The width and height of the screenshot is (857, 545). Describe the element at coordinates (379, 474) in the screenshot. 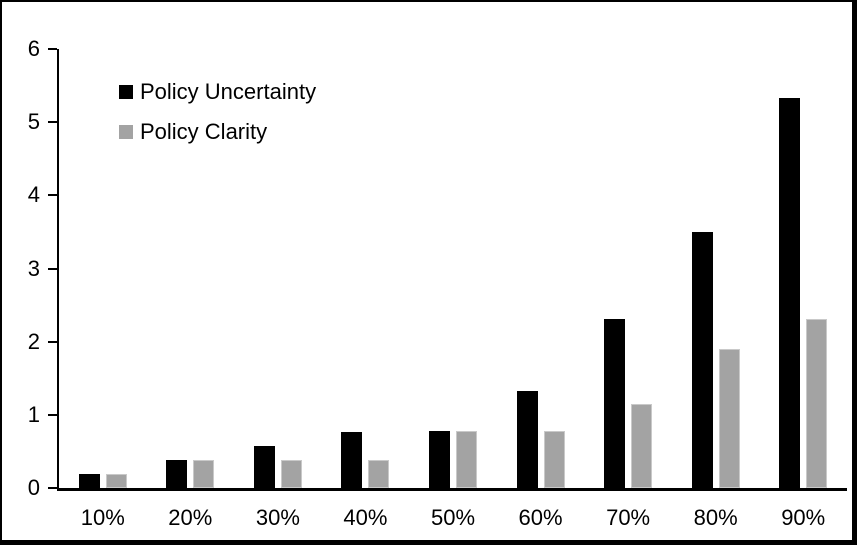

I see `bar-policy-clarity-40%` at that location.